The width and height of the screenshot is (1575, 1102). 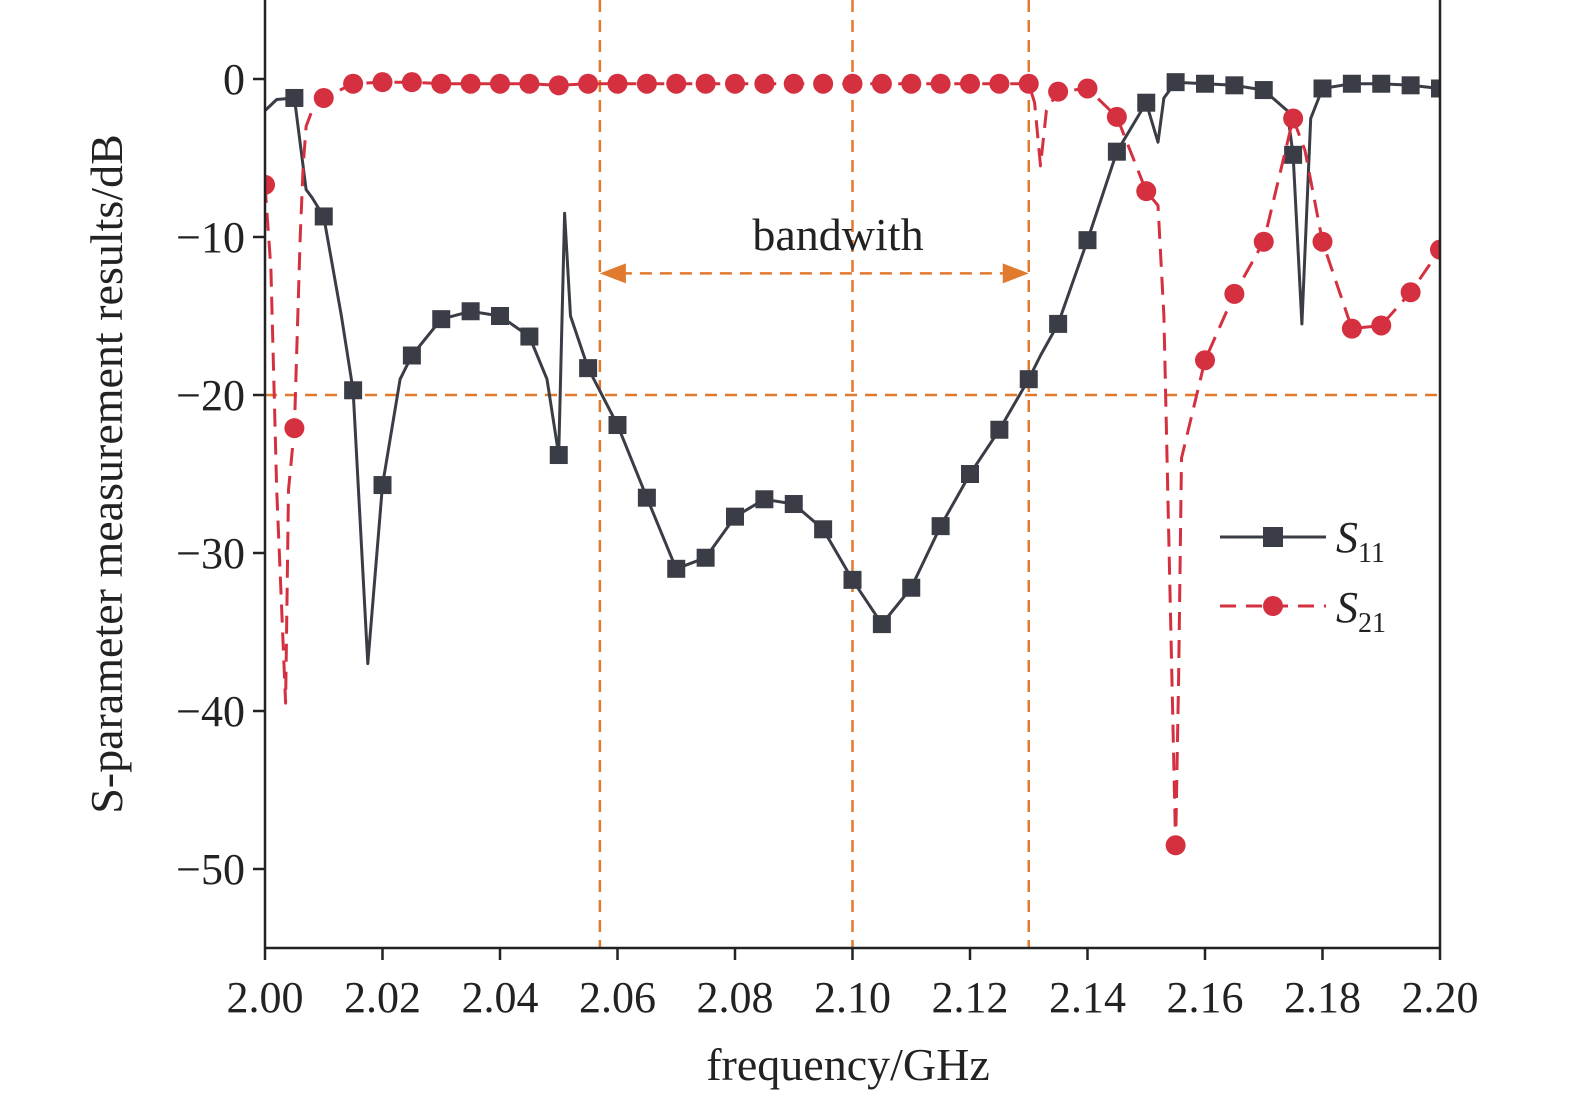 I want to click on legend-item-s11: S11, so click(x=1302, y=541).